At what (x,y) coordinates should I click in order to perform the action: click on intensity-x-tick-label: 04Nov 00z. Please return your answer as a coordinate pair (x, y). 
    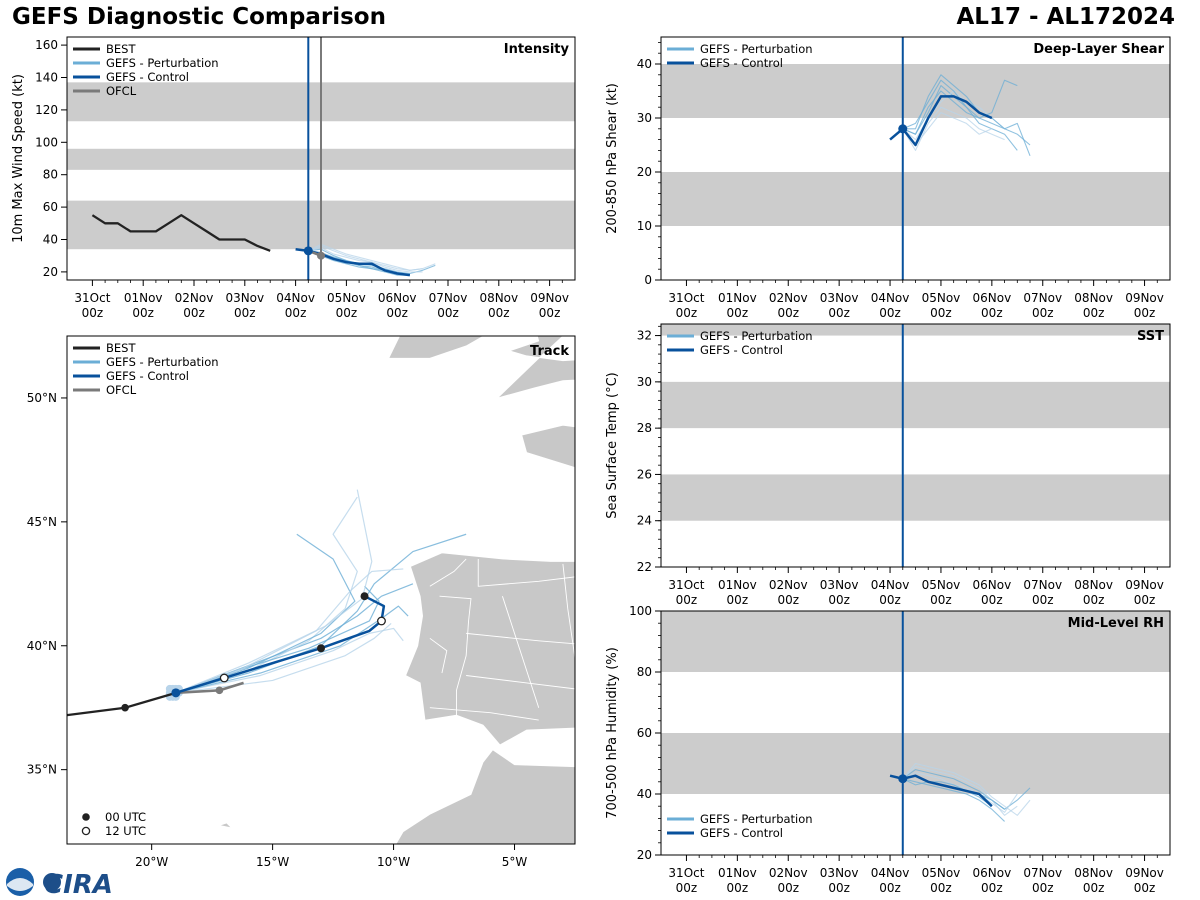
    Looking at the image, I should click on (295, 305).